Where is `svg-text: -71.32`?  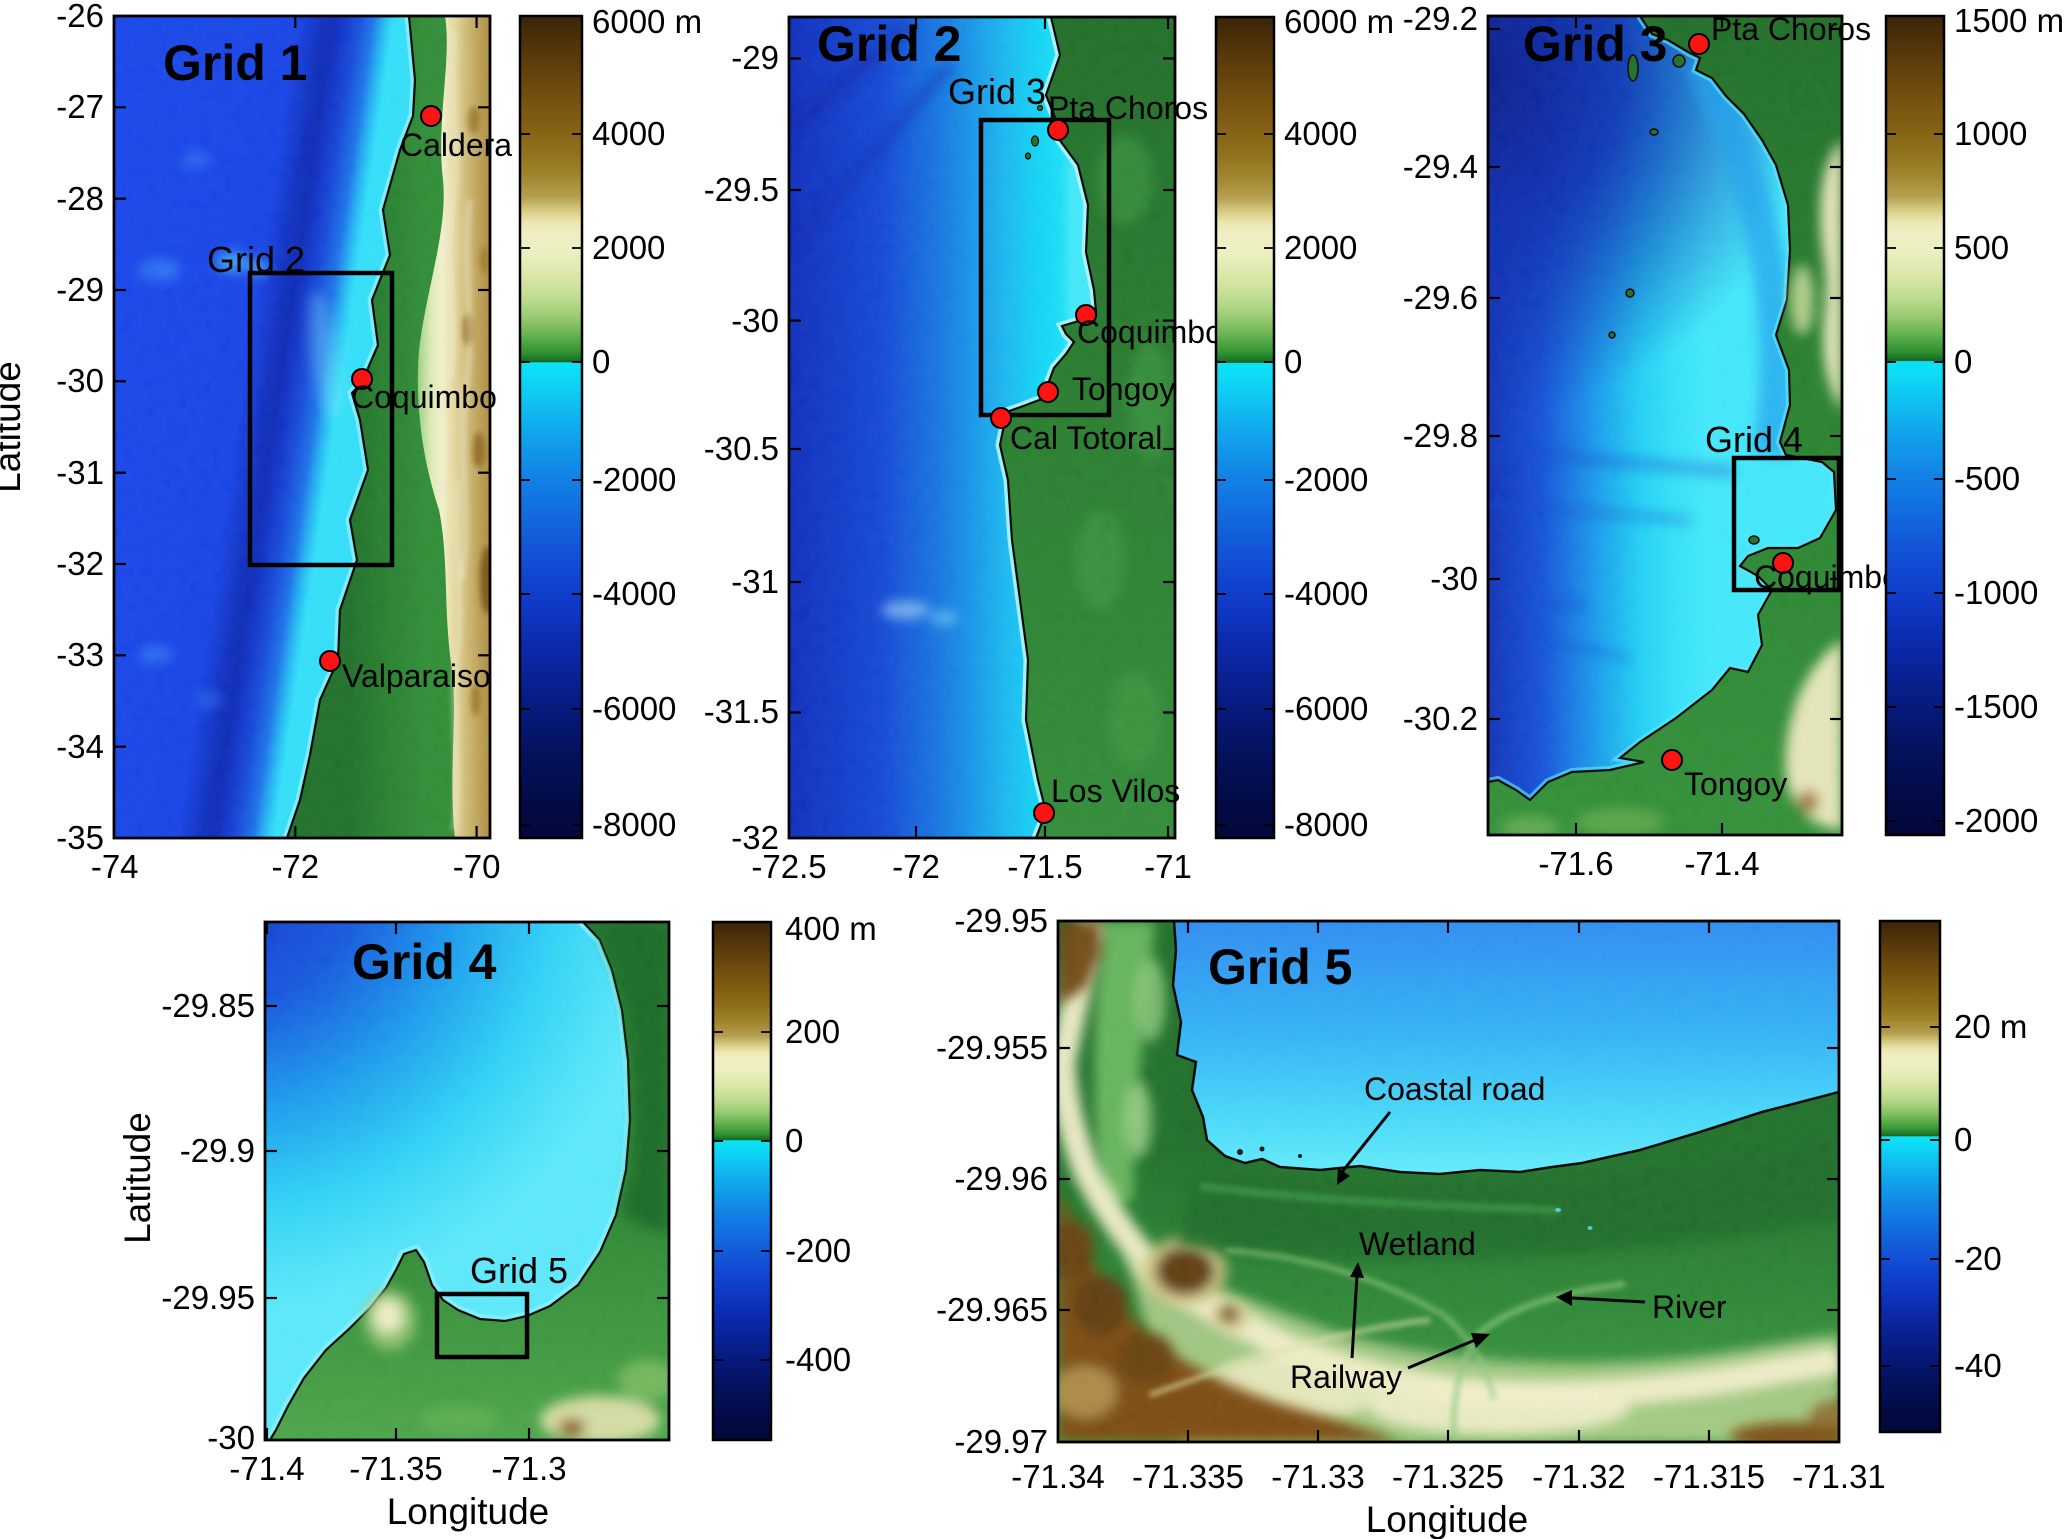 svg-text: -71.32 is located at coordinates (1579, 1476).